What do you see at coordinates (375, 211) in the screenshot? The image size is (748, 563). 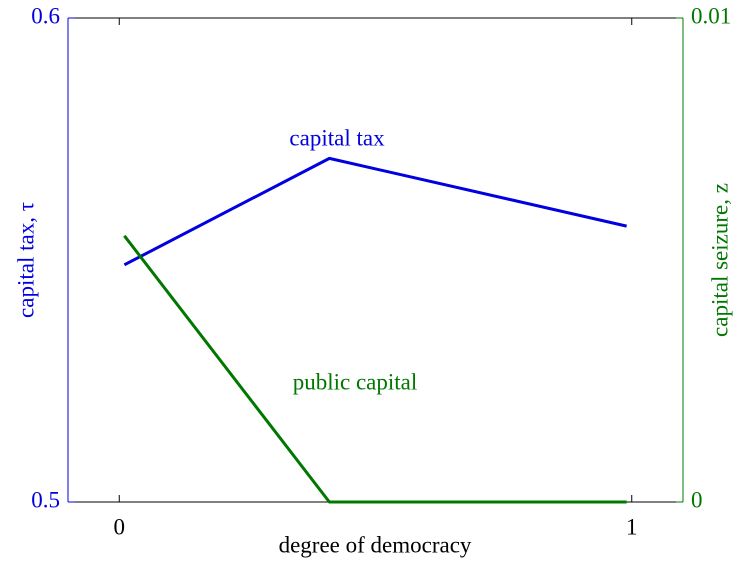 I see `line-series` at bounding box center [375, 211].